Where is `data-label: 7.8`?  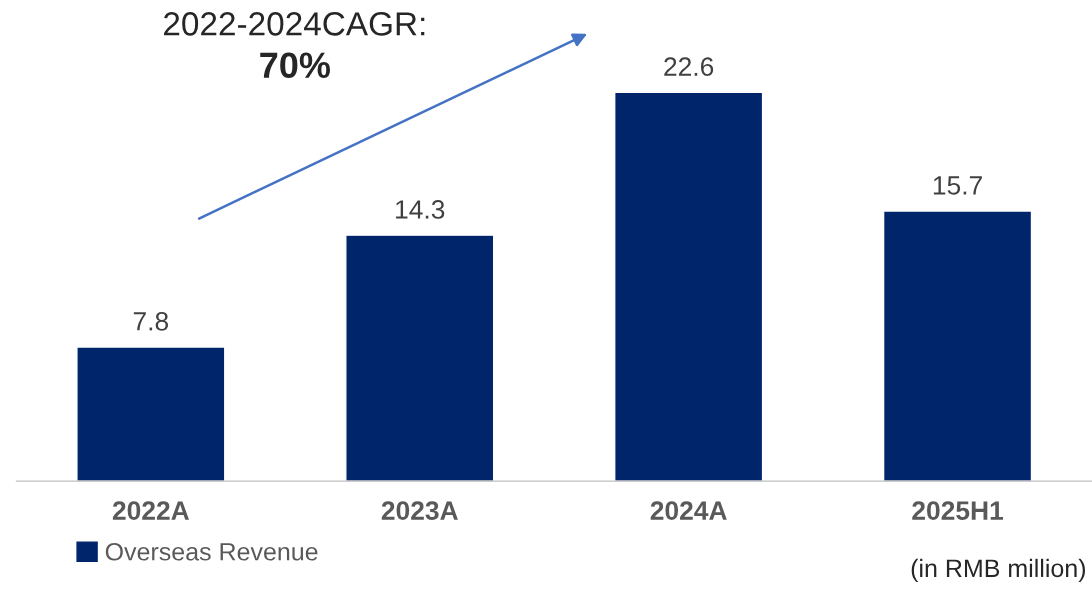
data-label: 7.8 is located at coordinates (151, 321).